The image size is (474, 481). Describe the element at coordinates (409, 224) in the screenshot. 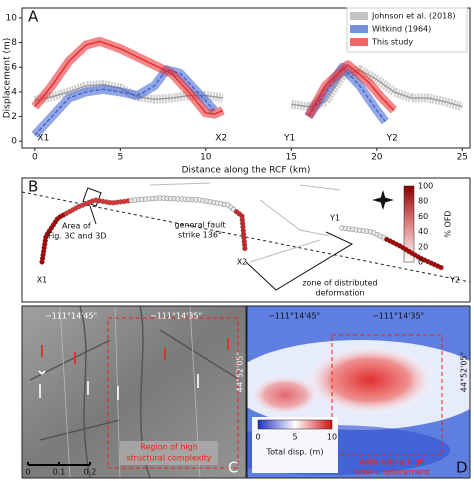

I see `ofd-colorbar` at that location.